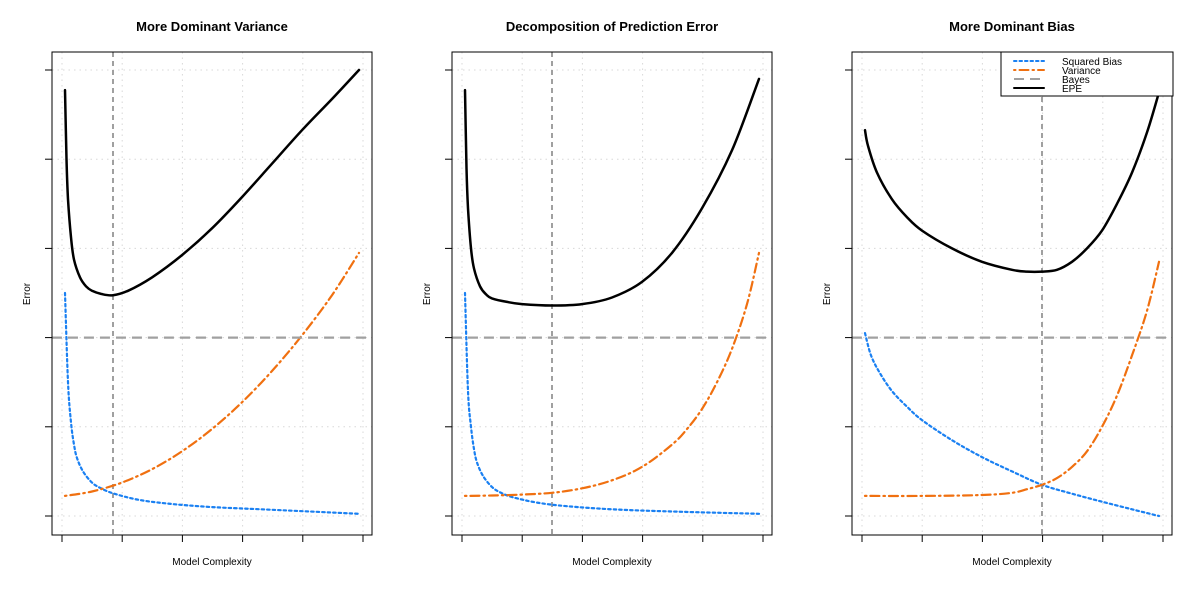 This screenshot has width=1200, height=600. I want to click on legend-item-squared-bias: Squared Bias, so click(1067, 62).